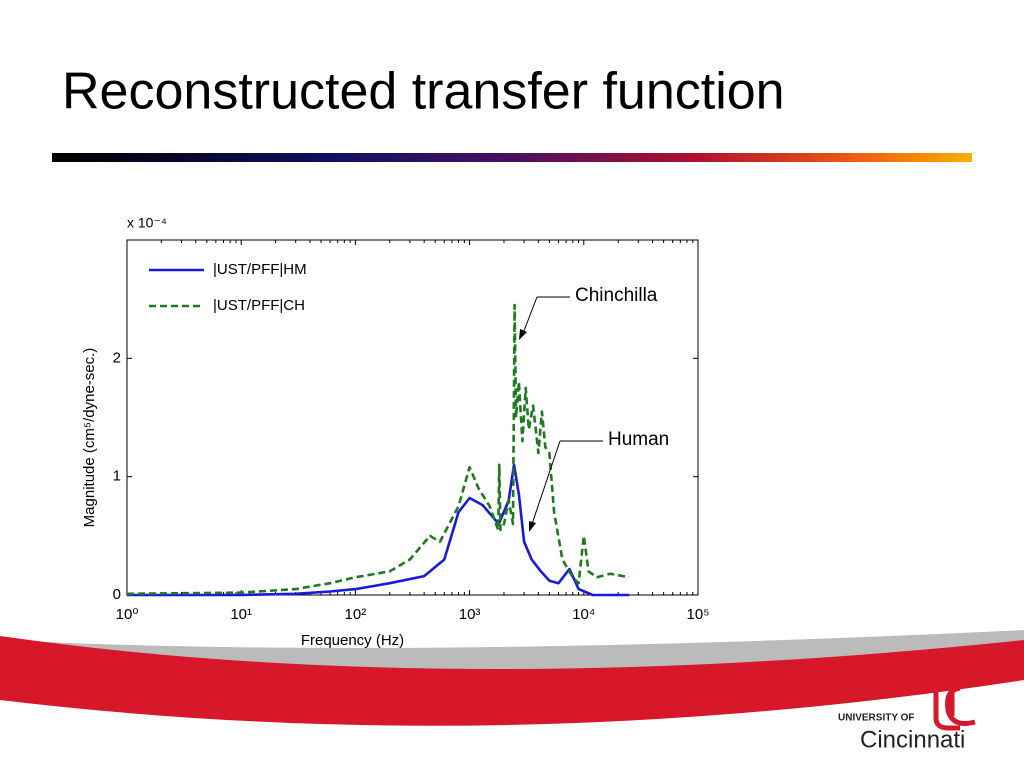  Describe the element at coordinates (423, 92) in the screenshot. I see `slide-title: Reconstructed transfer function` at that location.